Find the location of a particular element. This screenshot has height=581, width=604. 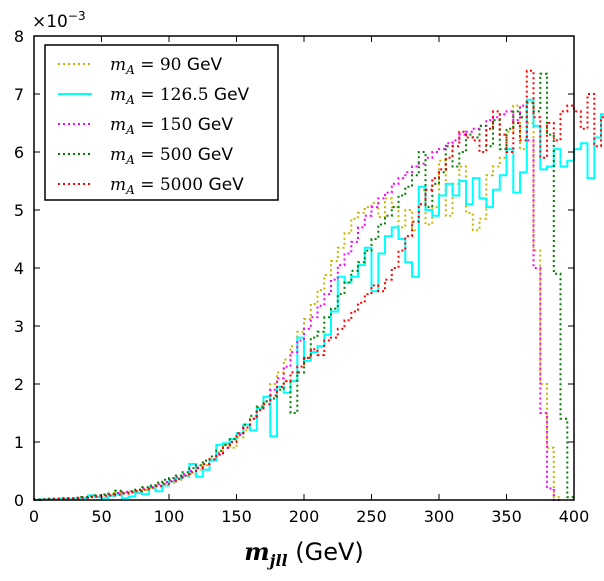

y-tick-label: 4 is located at coordinates (19, 268).